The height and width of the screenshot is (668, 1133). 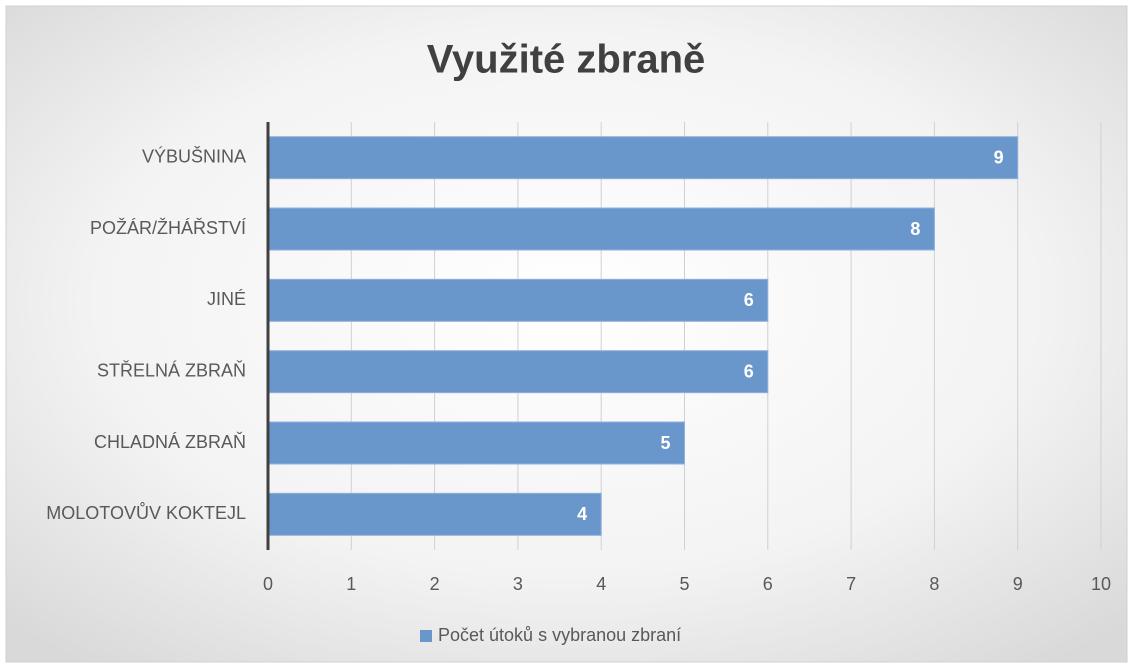 I want to click on y-tick-label: CHLADNÁ ZBRAŇ, so click(x=170, y=442).